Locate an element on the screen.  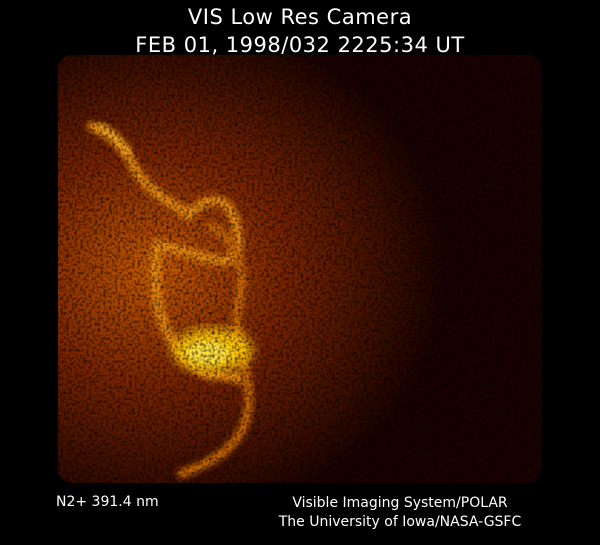
credit-line-2: The University of Iowa/NASA-GSFC is located at coordinates (400, 522).